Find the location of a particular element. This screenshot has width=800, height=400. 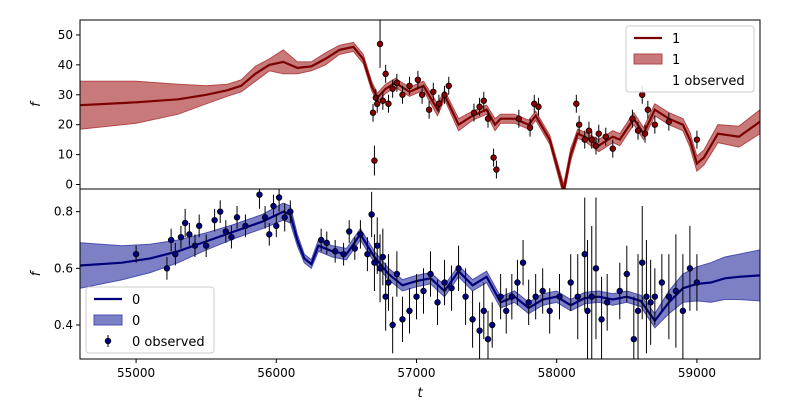

panel-1-legend: 0 0 0 observed is located at coordinates (150, 320).